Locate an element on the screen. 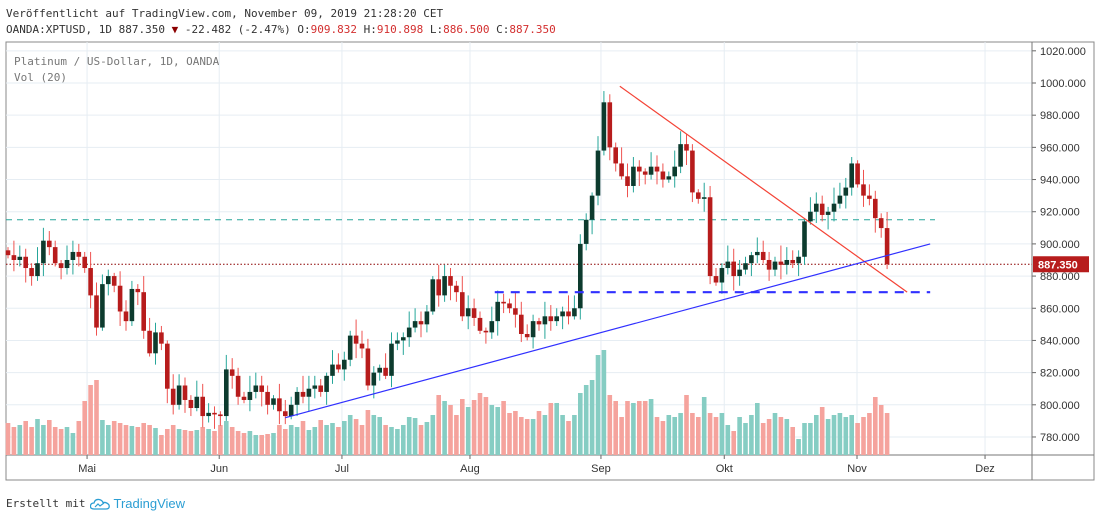  volume-legend: Vol (20) is located at coordinates (40, 77).